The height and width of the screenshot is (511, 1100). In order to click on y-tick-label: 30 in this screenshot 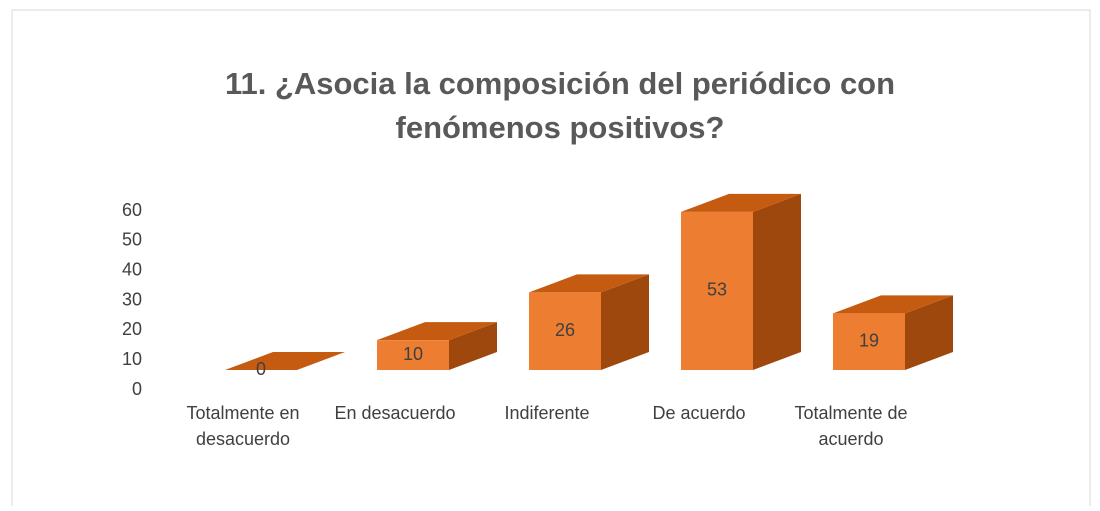, I will do `click(132, 299)`.